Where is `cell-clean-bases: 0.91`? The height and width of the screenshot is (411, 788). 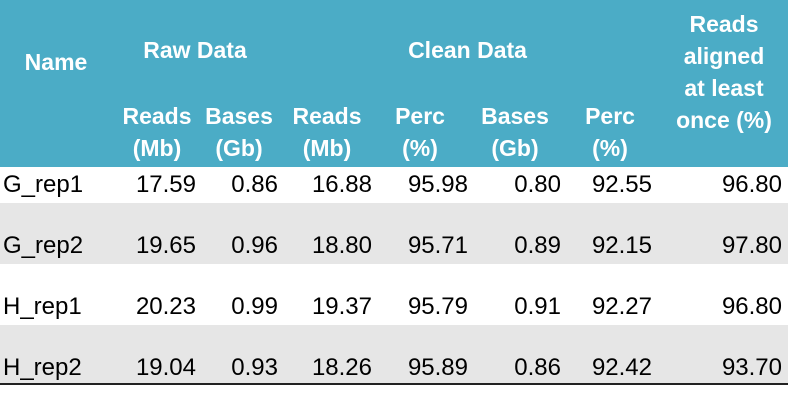
cell-clean-bases: 0.91 is located at coordinates (537, 306).